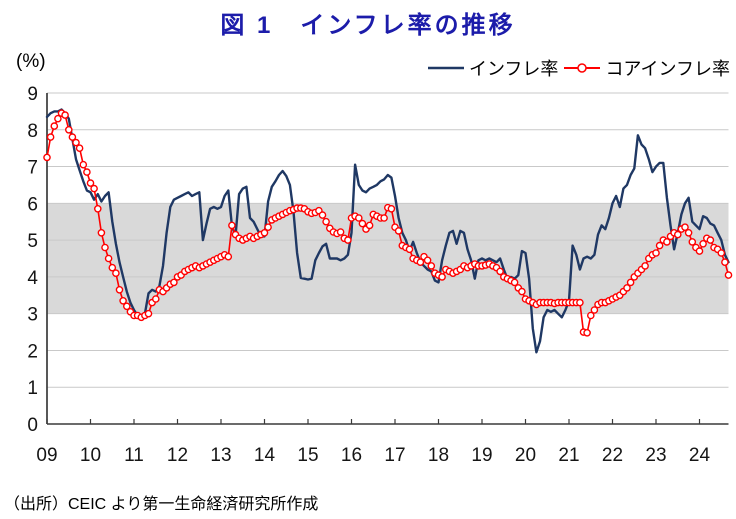 This screenshot has width=736, height=519. What do you see at coordinates (32, 351) in the screenshot?
I see `y-tick-label: 2` at bounding box center [32, 351].